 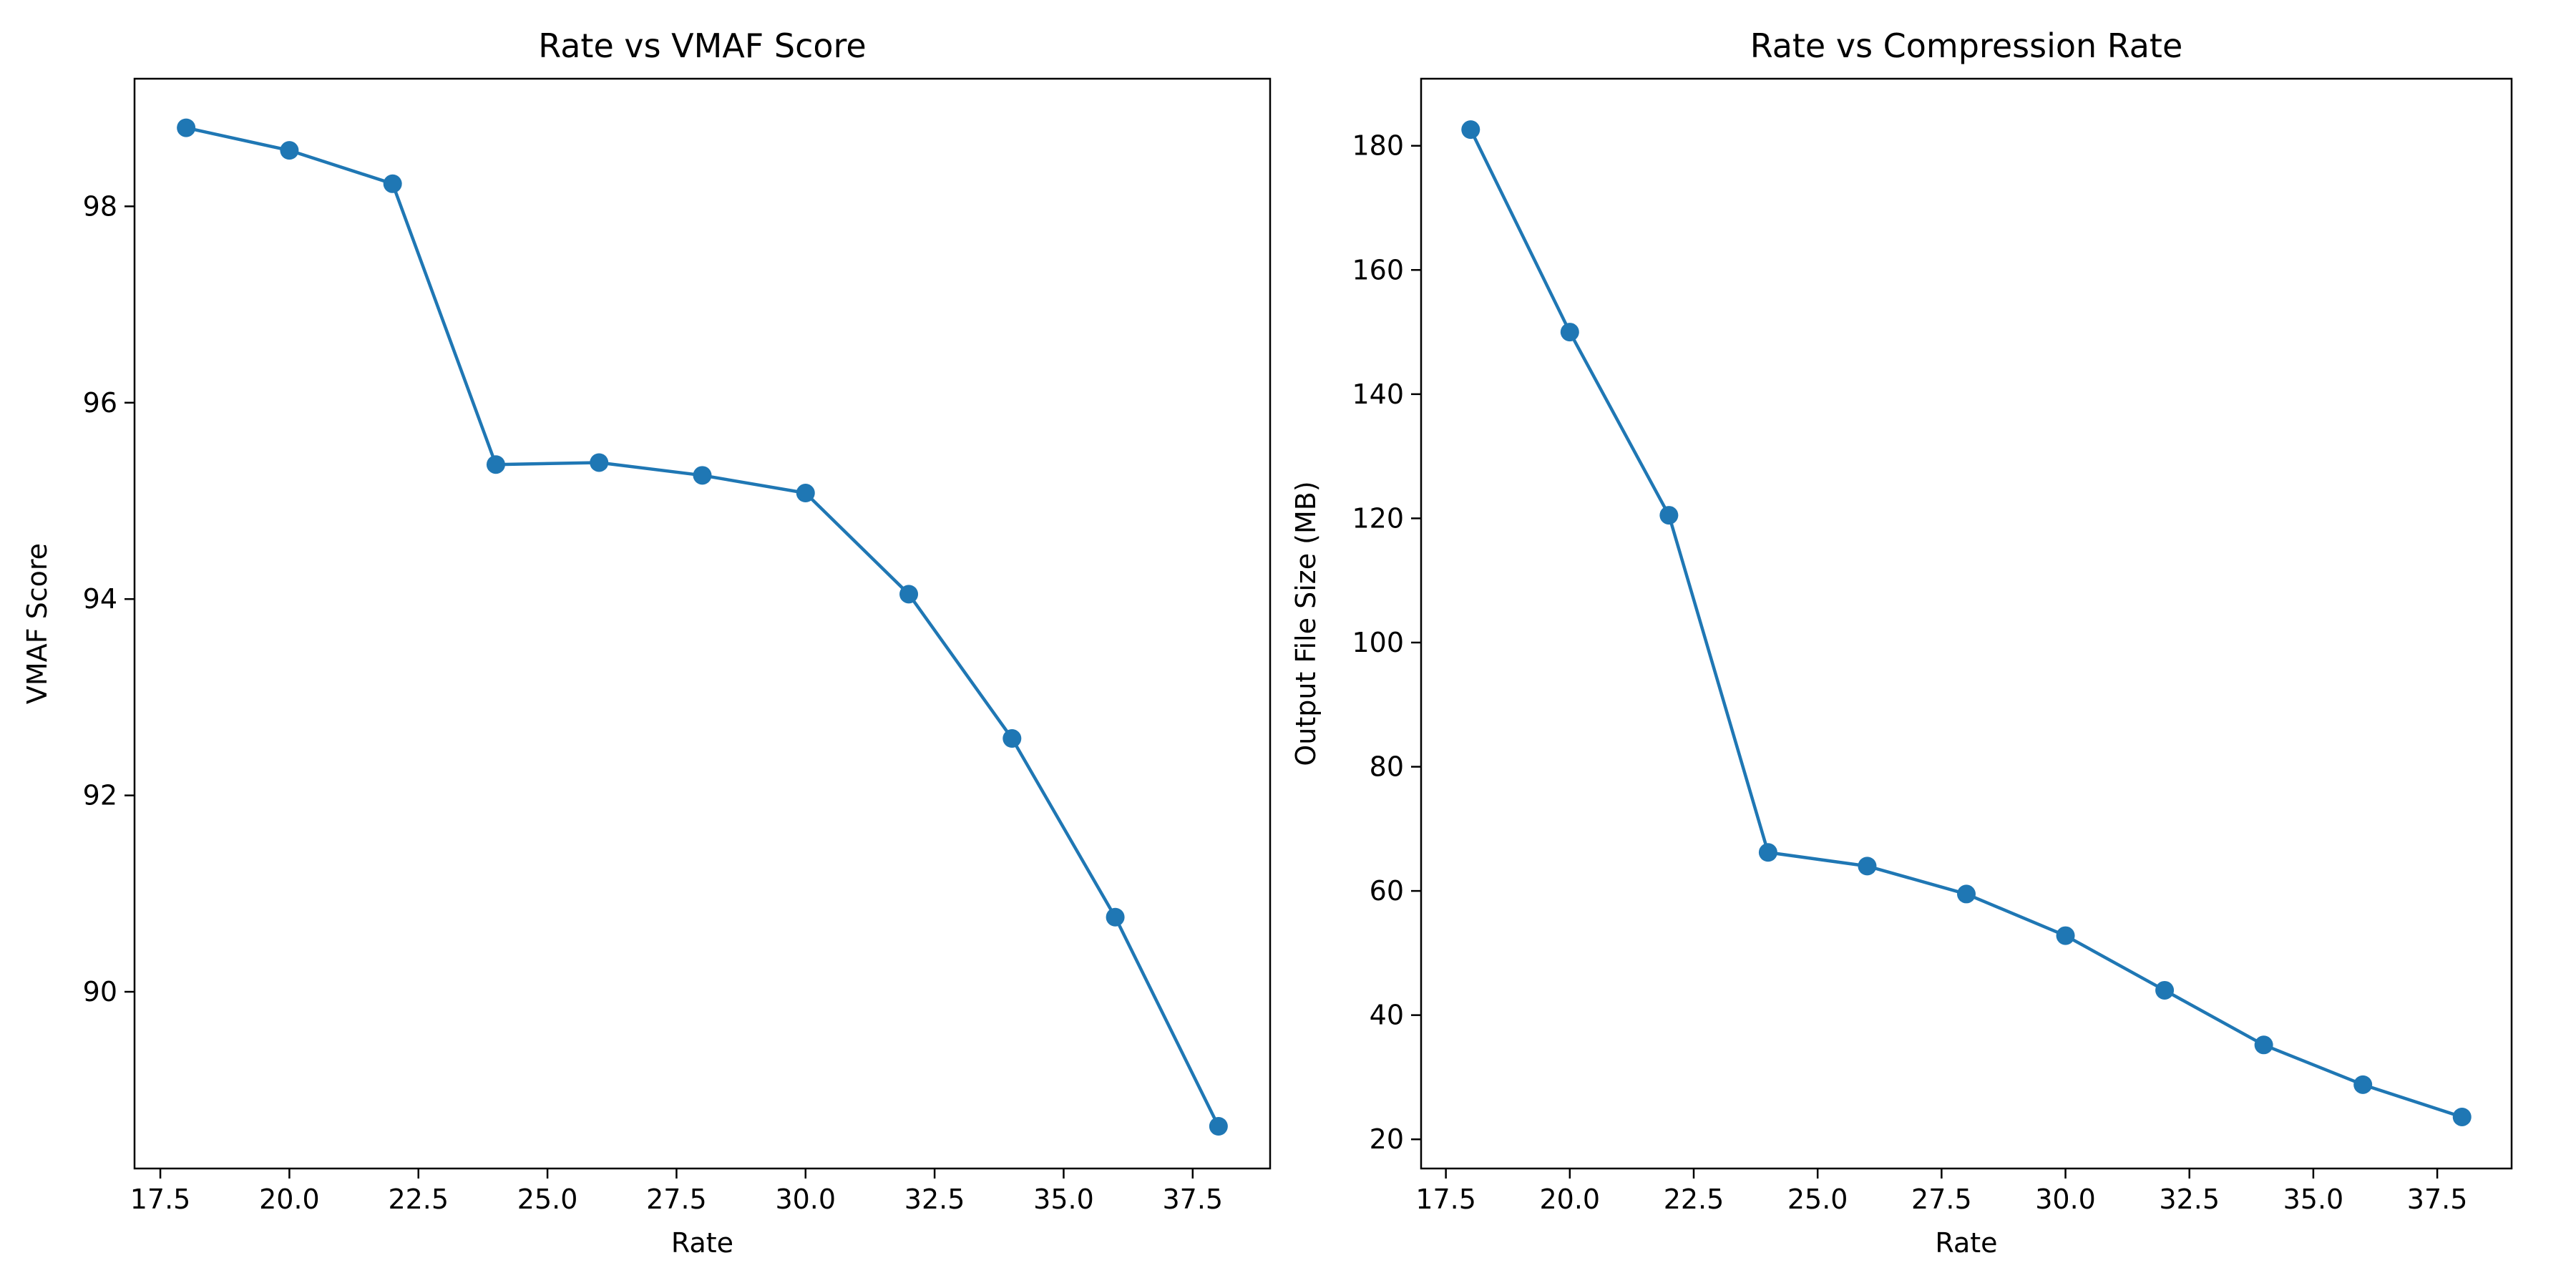 What do you see at coordinates (1387, 1139) in the screenshot?
I see `y-tick-label: 20` at bounding box center [1387, 1139].